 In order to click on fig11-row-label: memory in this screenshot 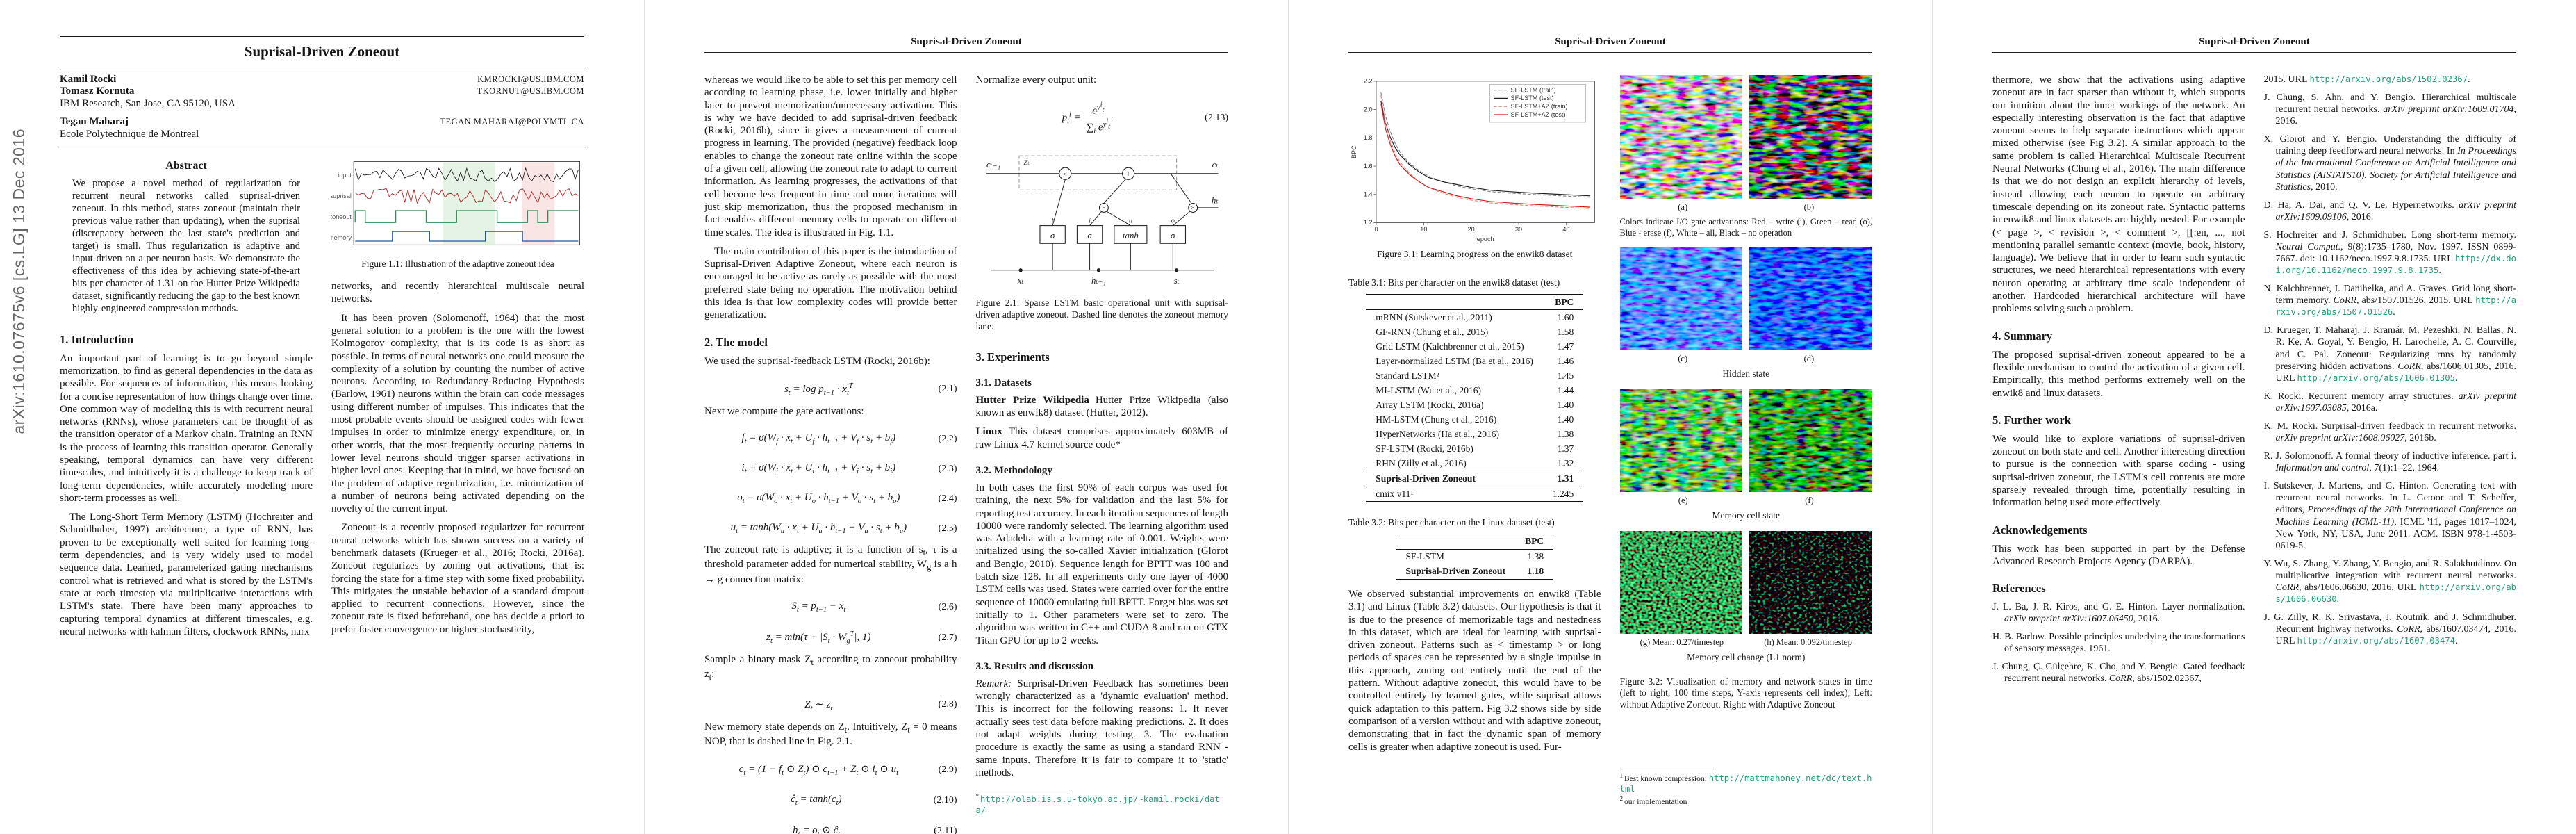, I will do `click(342, 237)`.